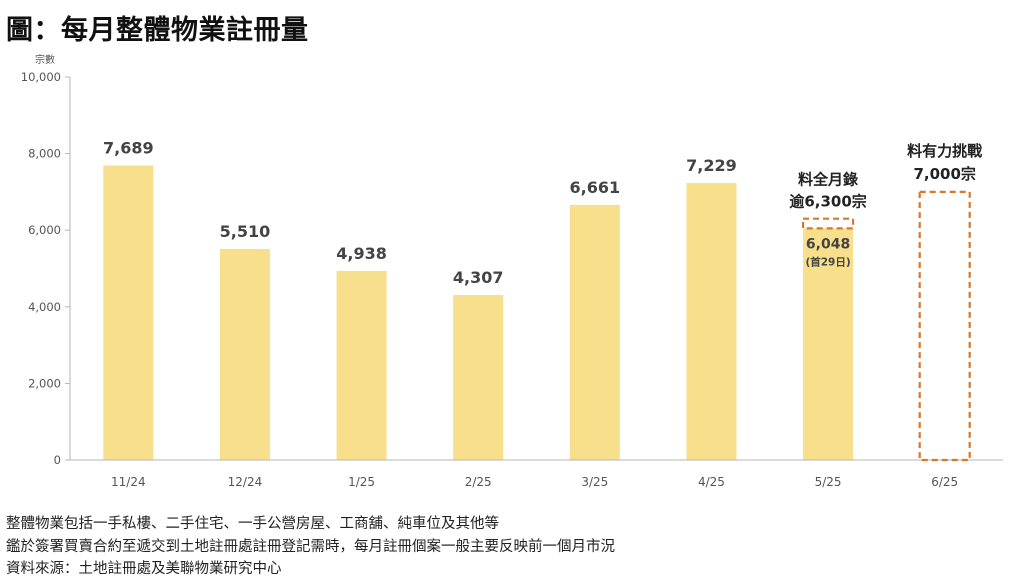 The height and width of the screenshot is (579, 1017). What do you see at coordinates (361, 253) in the screenshot?
I see `data-label: 4,938` at bounding box center [361, 253].